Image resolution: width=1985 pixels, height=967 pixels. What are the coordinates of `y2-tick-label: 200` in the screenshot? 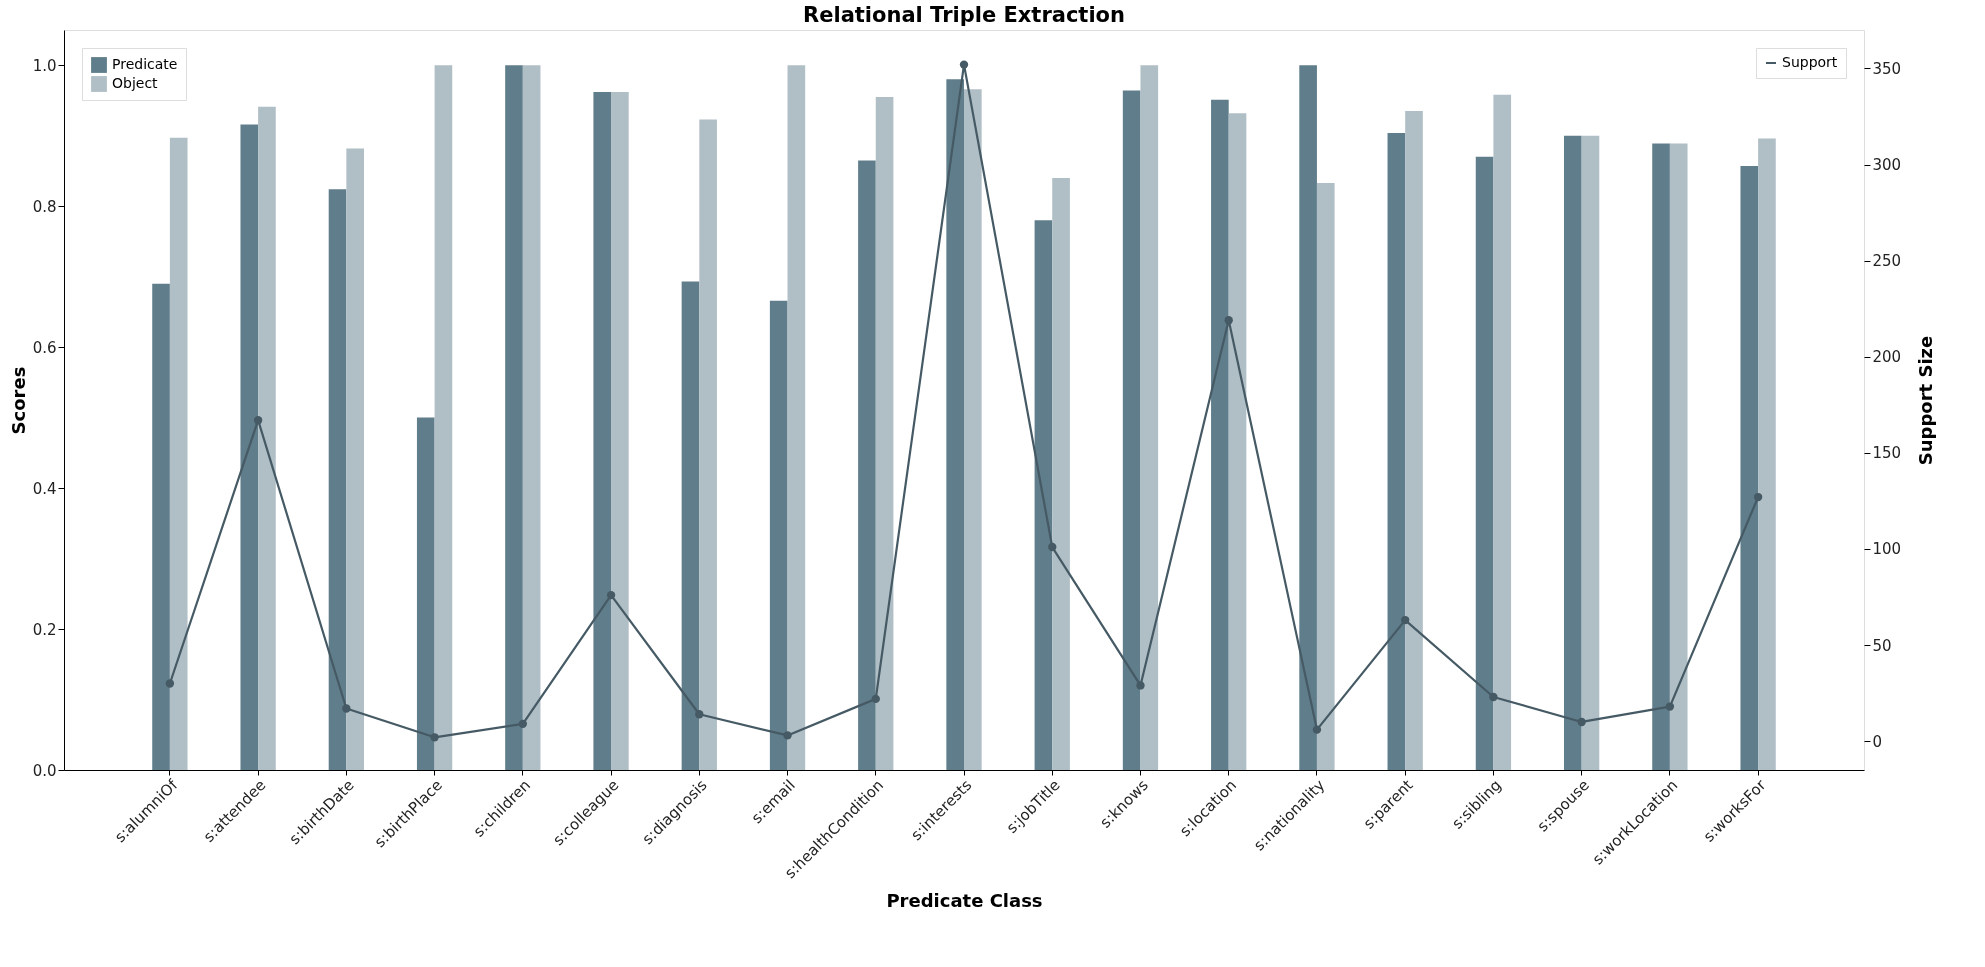 It's located at (1887, 357).